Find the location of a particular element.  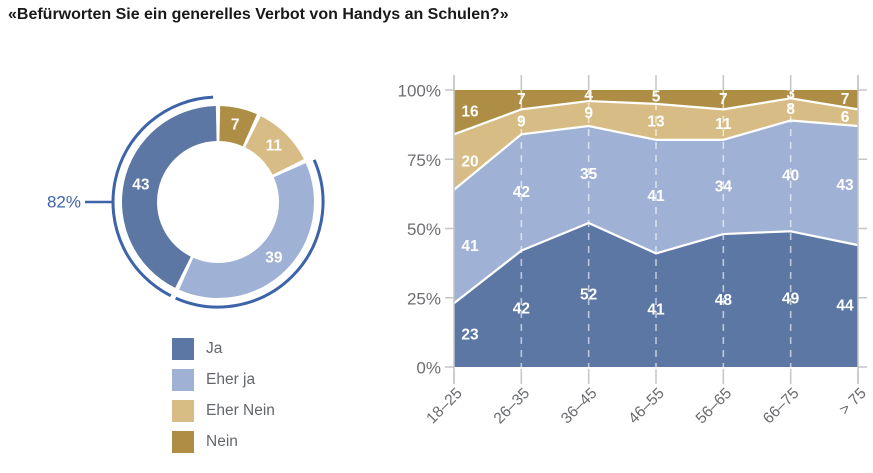

area-value-label: 4 is located at coordinates (588, 95).